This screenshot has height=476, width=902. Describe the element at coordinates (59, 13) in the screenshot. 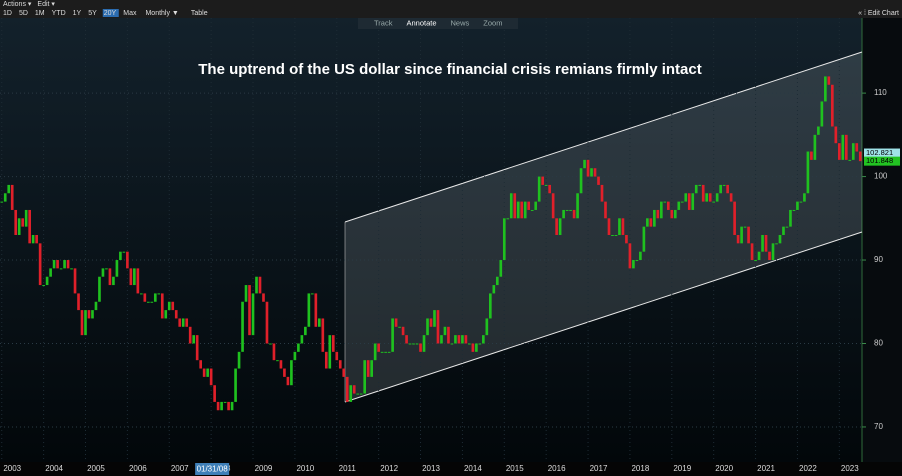

I see `range-button: YTD` at that location.